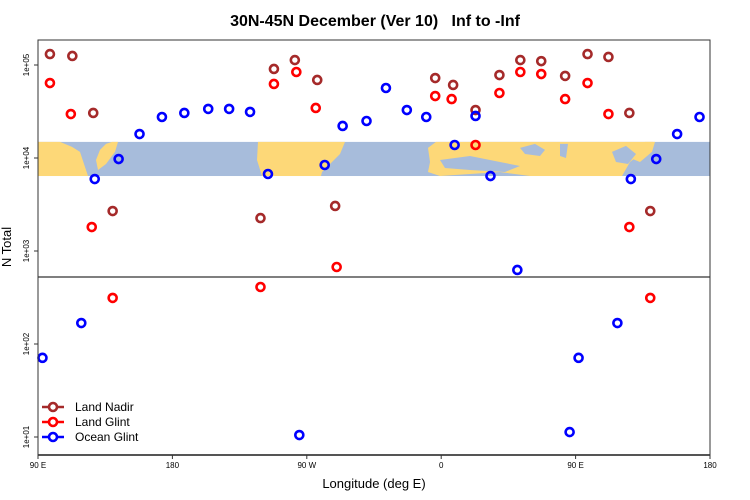  I want to click on x-axis-label: Longitude (deg E), so click(373, 483).